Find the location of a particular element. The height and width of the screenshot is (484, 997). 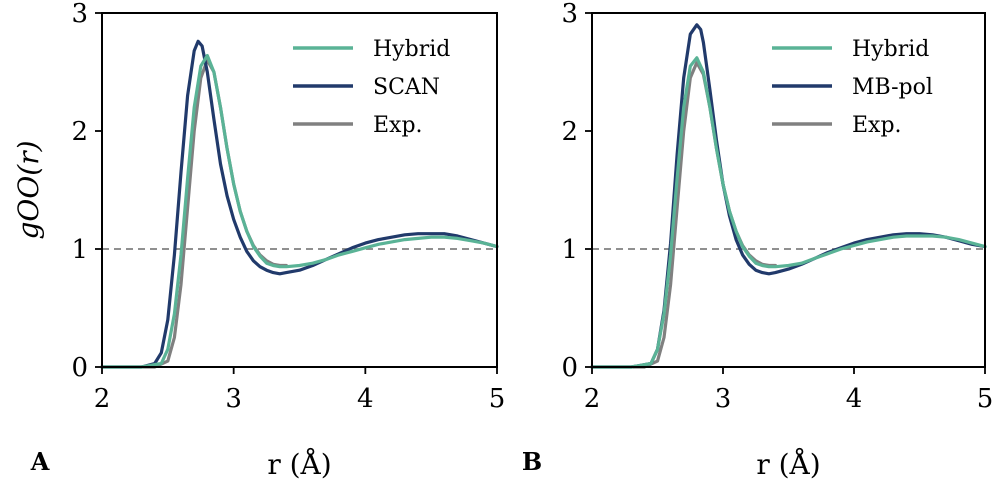

legend-label: MB-pol is located at coordinates (892, 87).